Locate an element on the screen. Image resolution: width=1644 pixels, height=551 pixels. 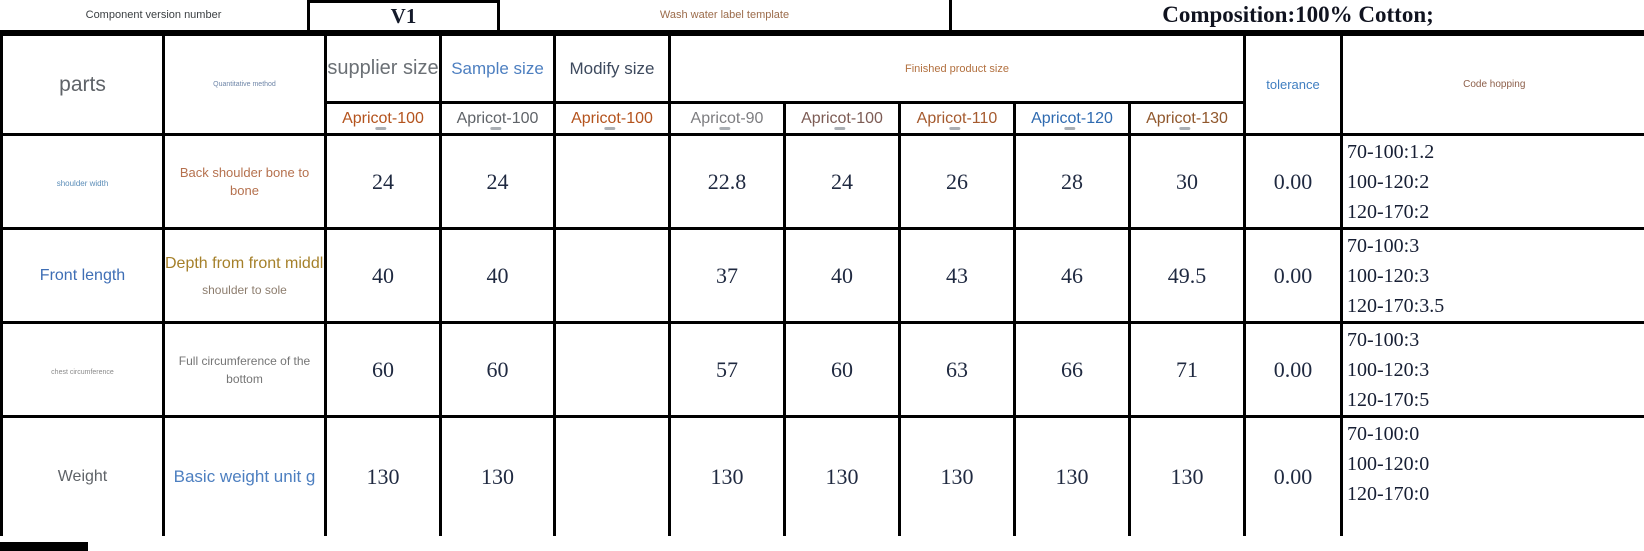
part-cell: Front length is located at coordinates (82, 275).